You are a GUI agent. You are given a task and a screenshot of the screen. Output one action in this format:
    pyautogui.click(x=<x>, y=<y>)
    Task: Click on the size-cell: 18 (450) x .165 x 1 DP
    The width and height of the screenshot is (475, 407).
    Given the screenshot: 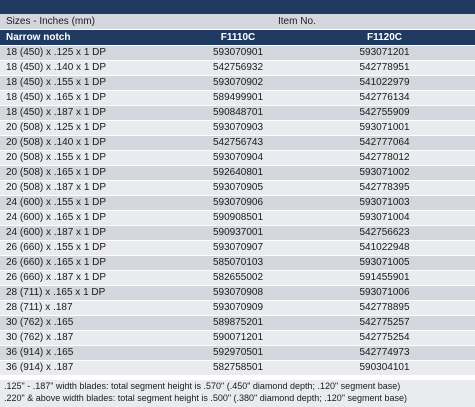 What is the action you would take?
    pyautogui.click(x=91, y=98)
    